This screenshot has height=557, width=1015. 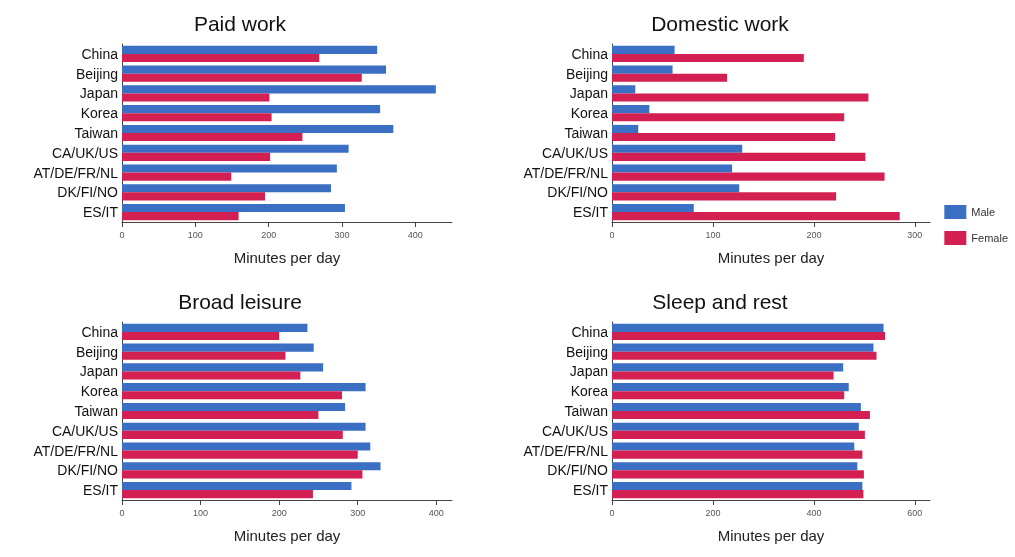 I want to click on chart-title: Paid work, so click(x=240, y=23).